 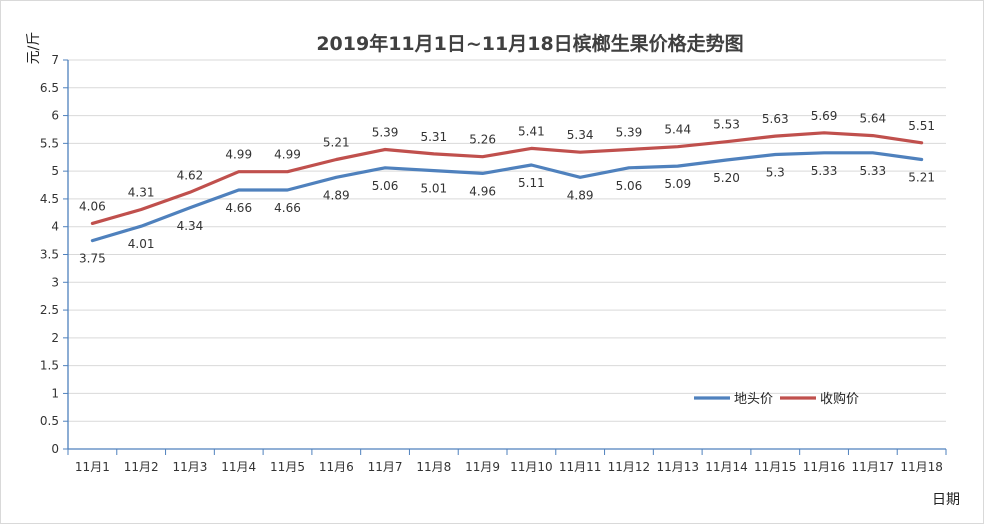 What do you see at coordinates (55, 282) in the screenshot?
I see `y-tick-label: 3` at bounding box center [55, 282].